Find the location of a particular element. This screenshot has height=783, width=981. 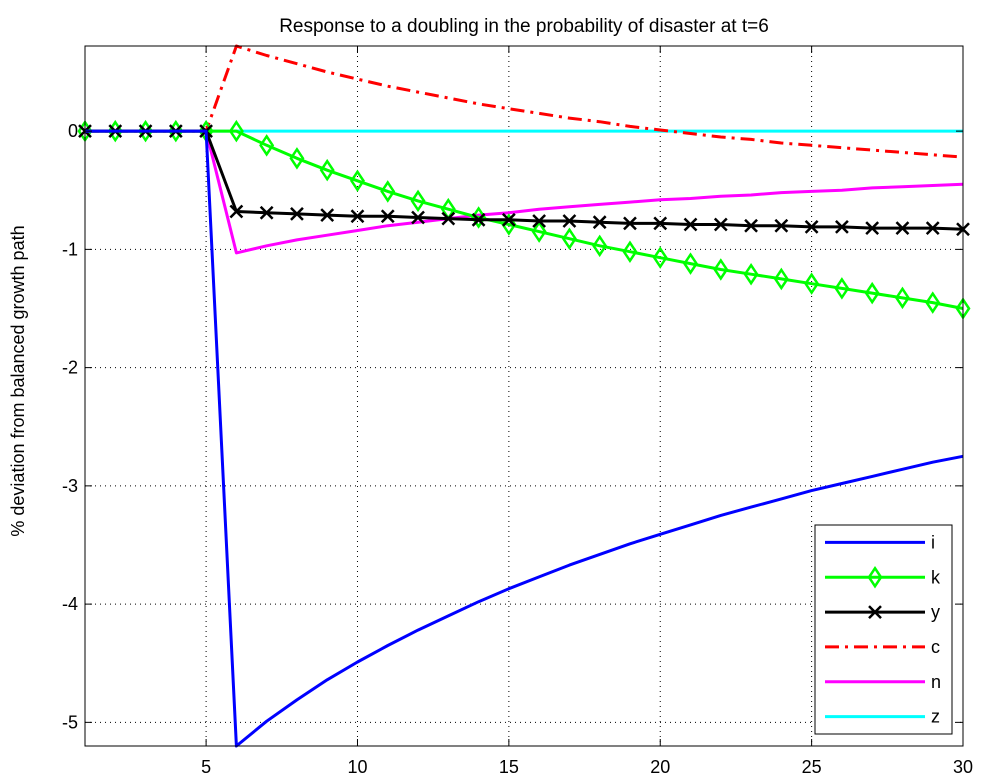

x-tick-label: 5 is located at coordinates (206, 767).